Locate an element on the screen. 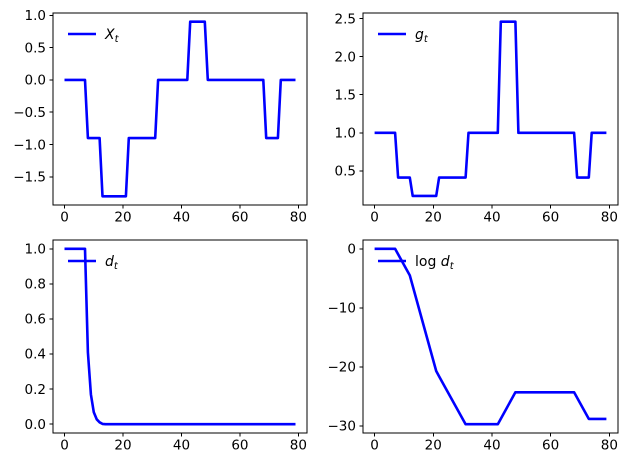 This screenshot has height=469, width=628. y-tick-label: −10 is located at coordinates (342, 309).